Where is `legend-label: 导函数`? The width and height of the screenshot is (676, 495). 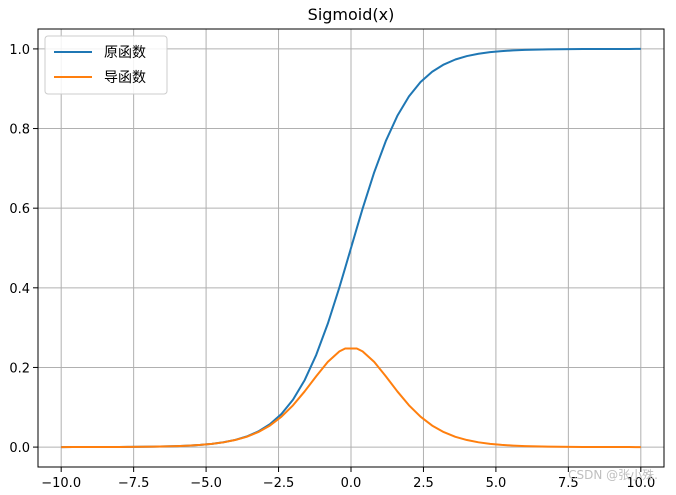
legend-label: 导函数 is located at coordinates (125, 78).